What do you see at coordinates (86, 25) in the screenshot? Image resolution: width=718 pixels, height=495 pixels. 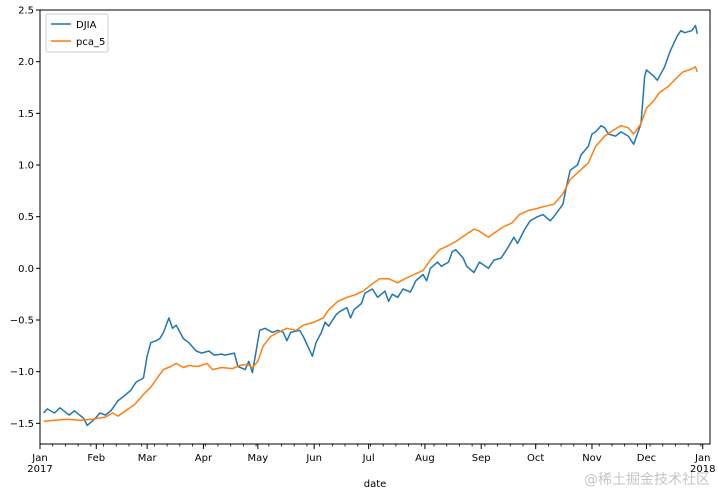 I see `legend-label-djia: DJIA` at bounding box center [86, 25].